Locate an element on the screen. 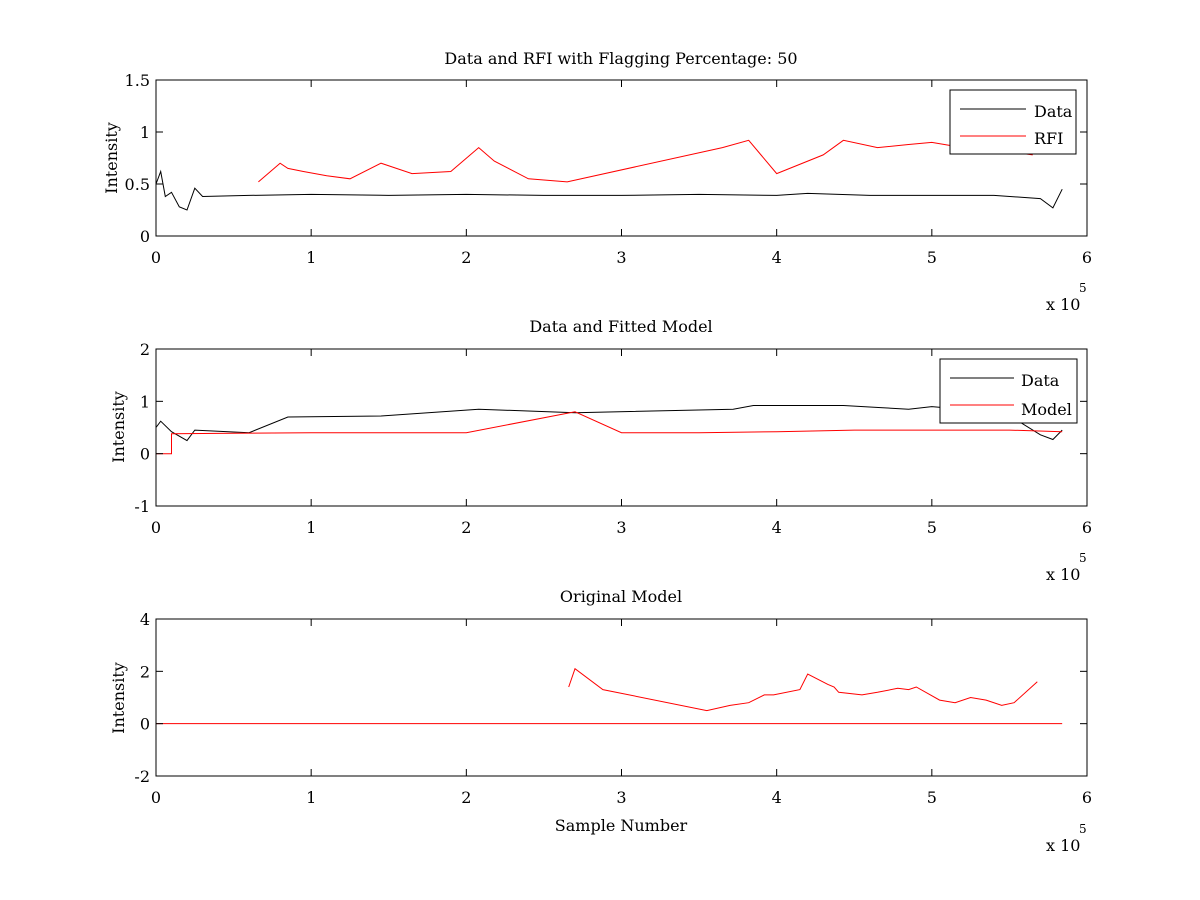 This screenshot has width=1200, height=900. series-line-data is located at coordinates (609, 190).